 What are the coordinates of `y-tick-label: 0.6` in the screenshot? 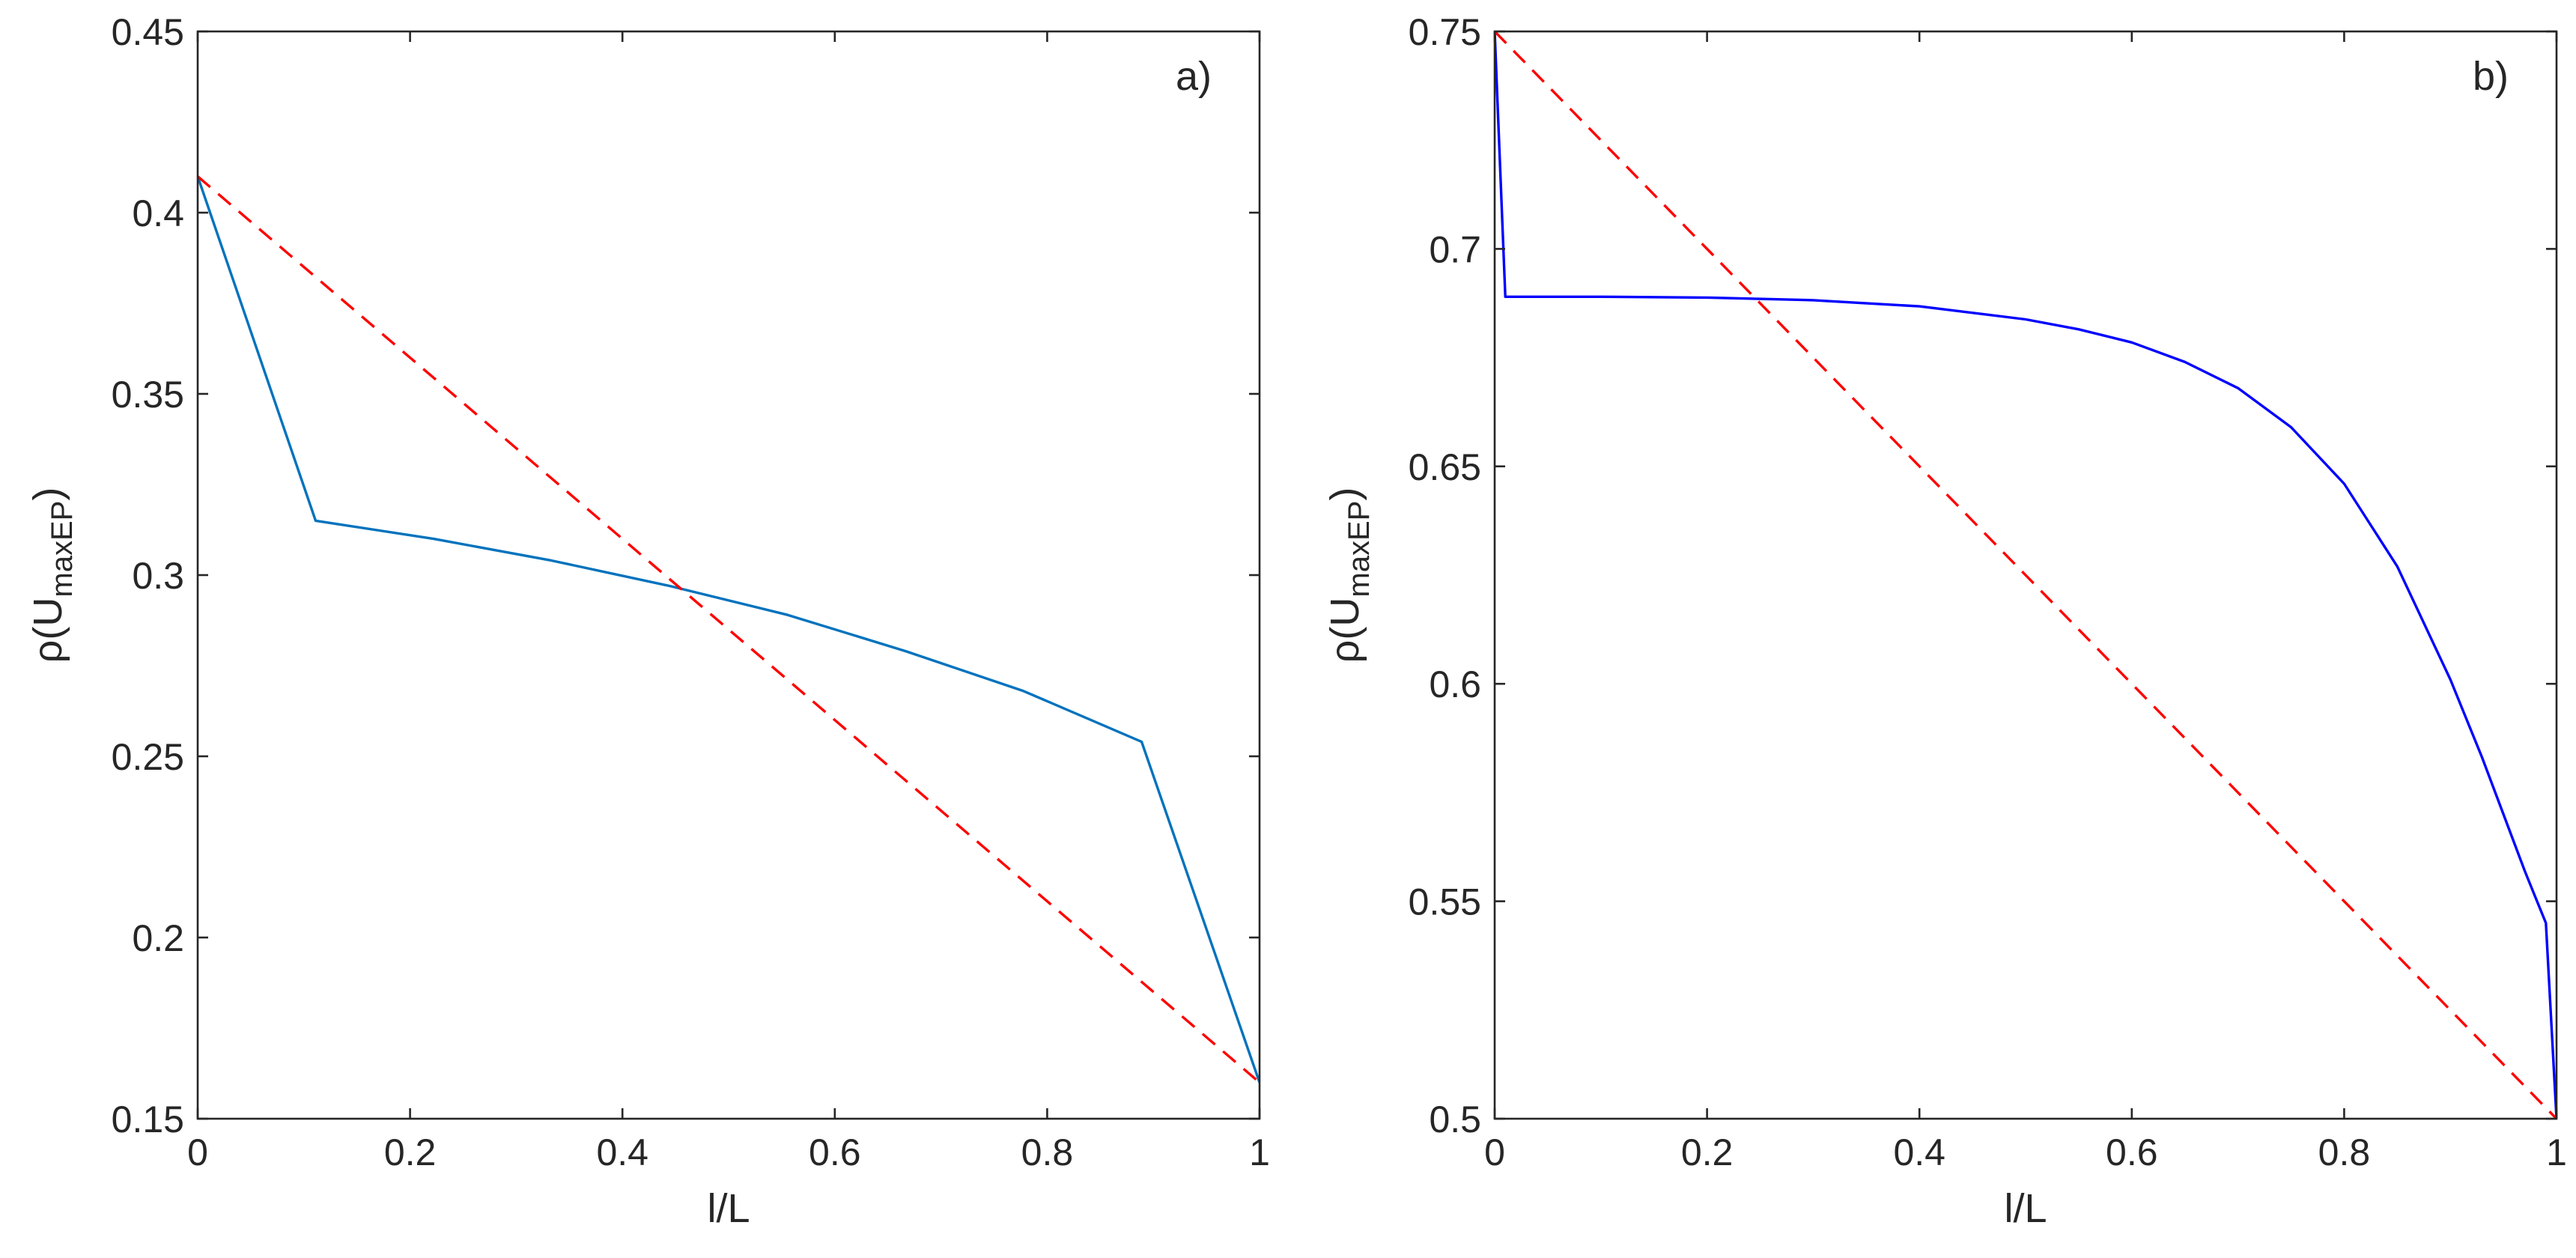 It's located at (1455, 684).